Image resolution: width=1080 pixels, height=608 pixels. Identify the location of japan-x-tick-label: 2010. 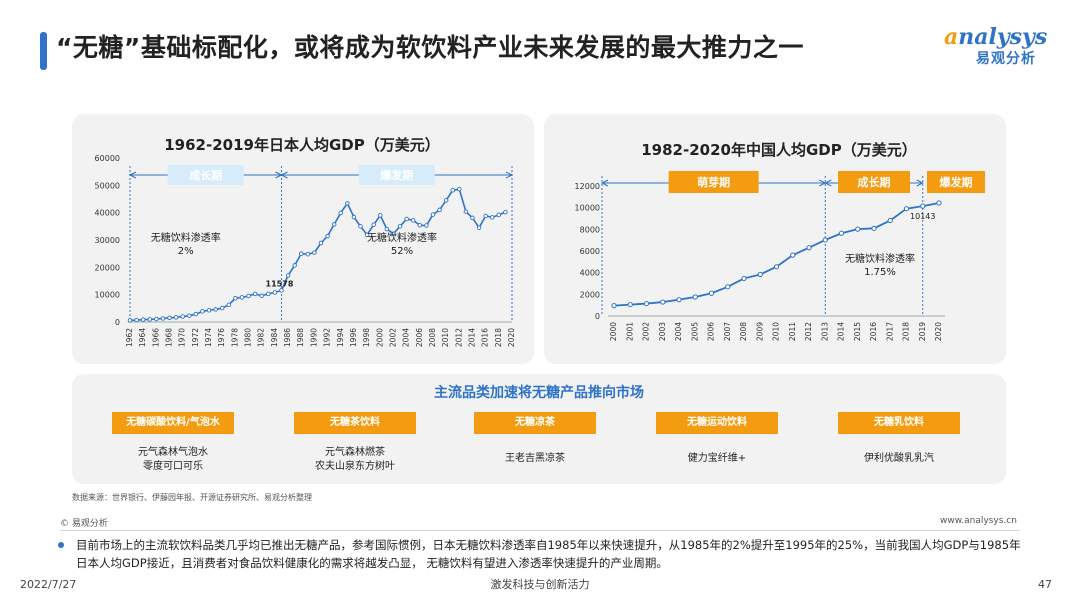
(445, 337).